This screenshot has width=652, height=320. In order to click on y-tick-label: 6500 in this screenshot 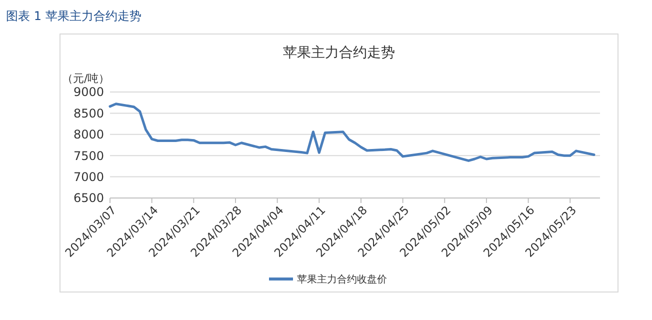, I will do `click(88, 198)`.